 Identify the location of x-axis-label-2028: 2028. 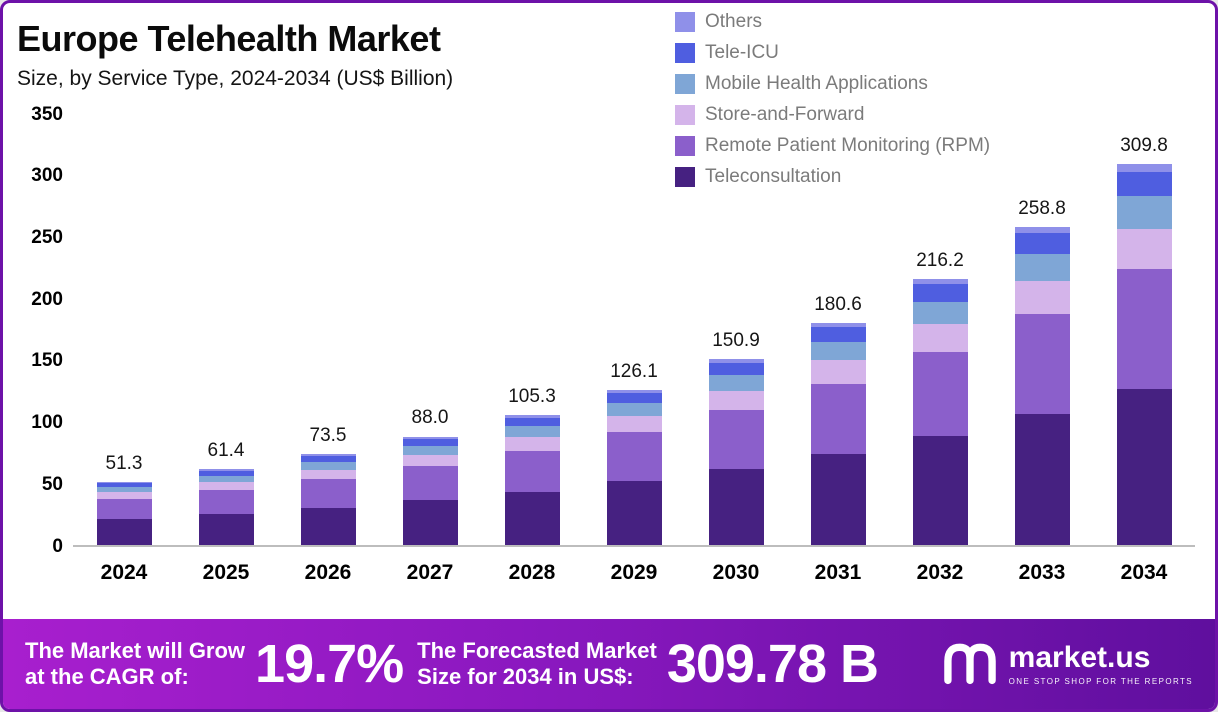
(532, 572).